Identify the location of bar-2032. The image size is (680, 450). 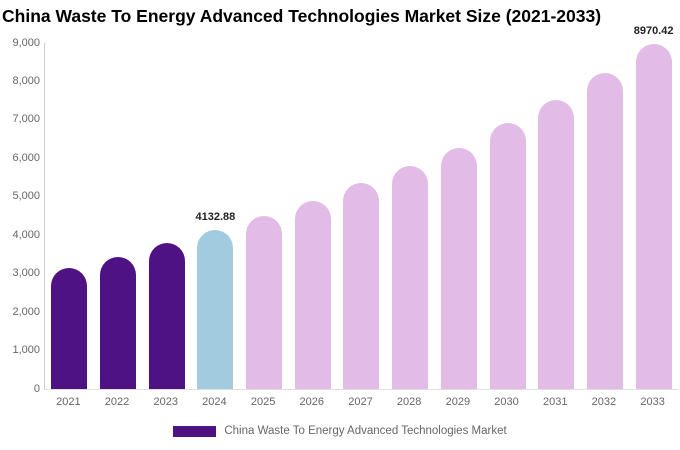
(604, 230).